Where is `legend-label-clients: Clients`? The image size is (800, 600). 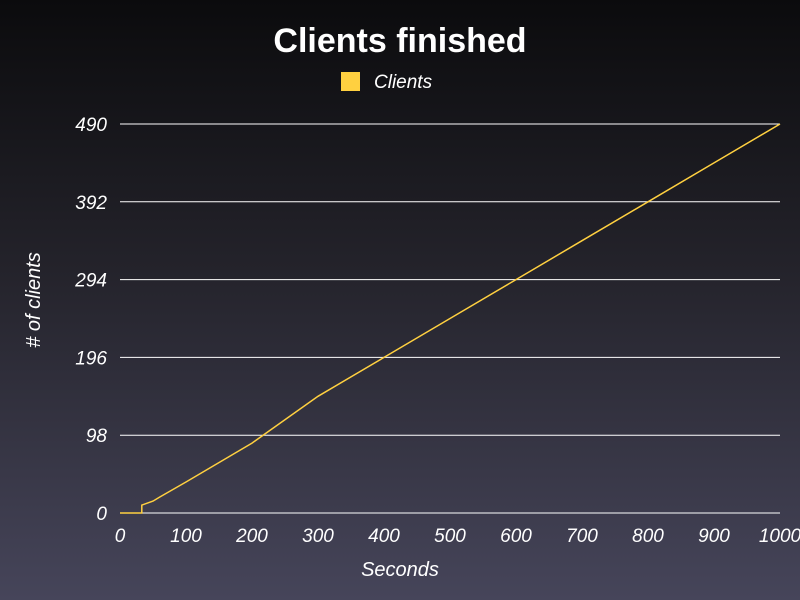 legend-label-clients: Clients is located at coordinates (403, 82).